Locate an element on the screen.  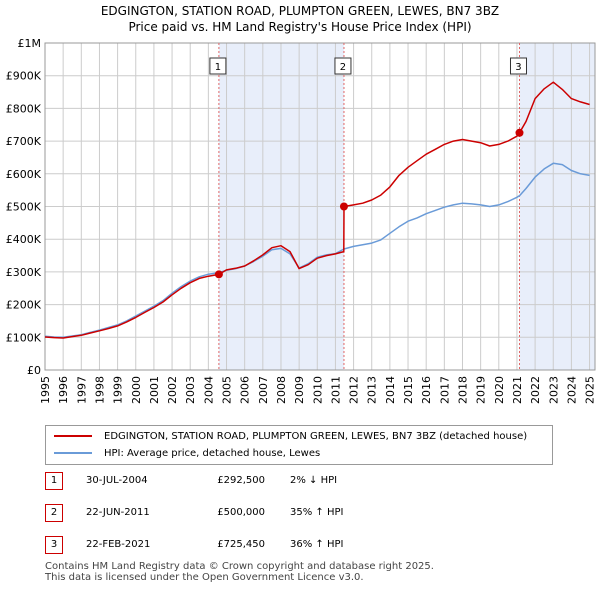
x-tick-label: 2001 is located at coordinates (154, 390).